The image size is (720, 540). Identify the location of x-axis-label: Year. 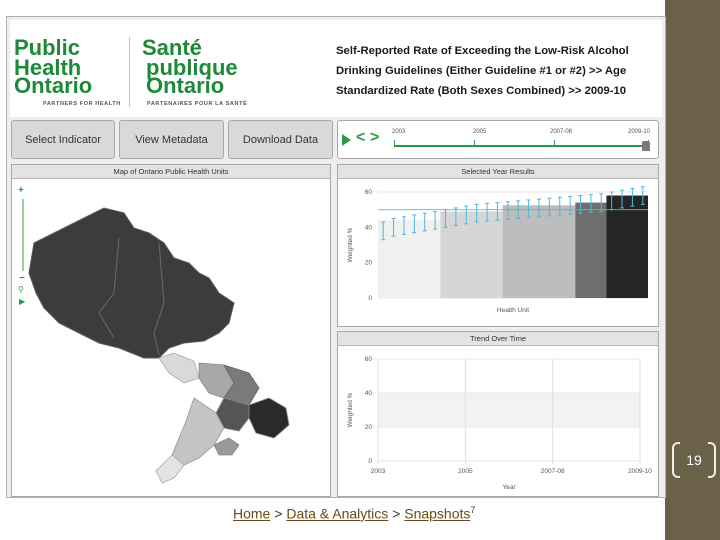
(509, 487).